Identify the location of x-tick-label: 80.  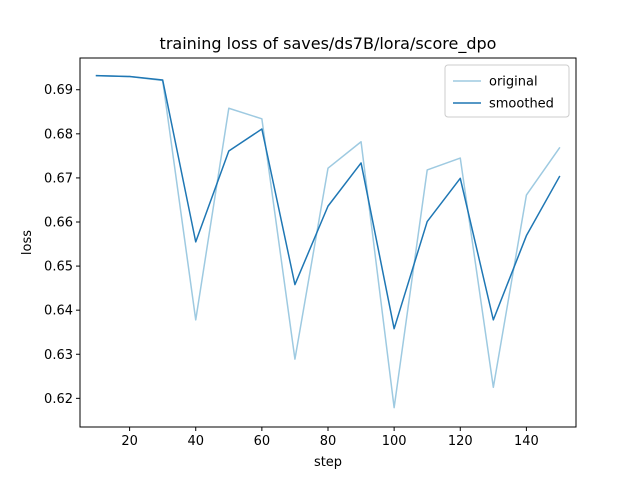
(328, 441).